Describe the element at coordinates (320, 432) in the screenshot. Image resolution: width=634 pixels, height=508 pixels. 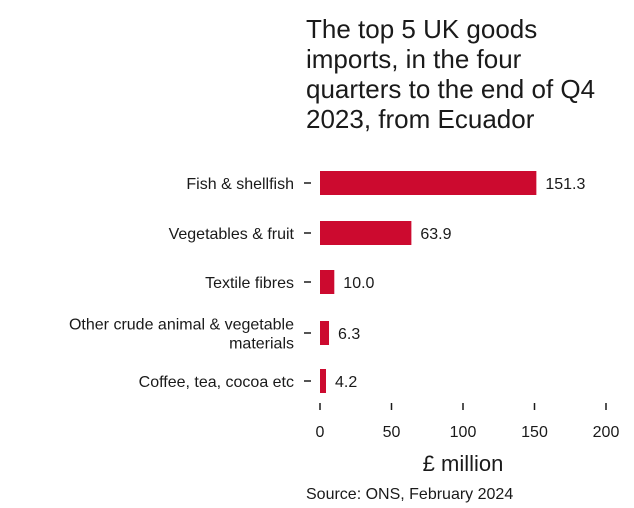
I see `x-tick-label: 0` at that location.